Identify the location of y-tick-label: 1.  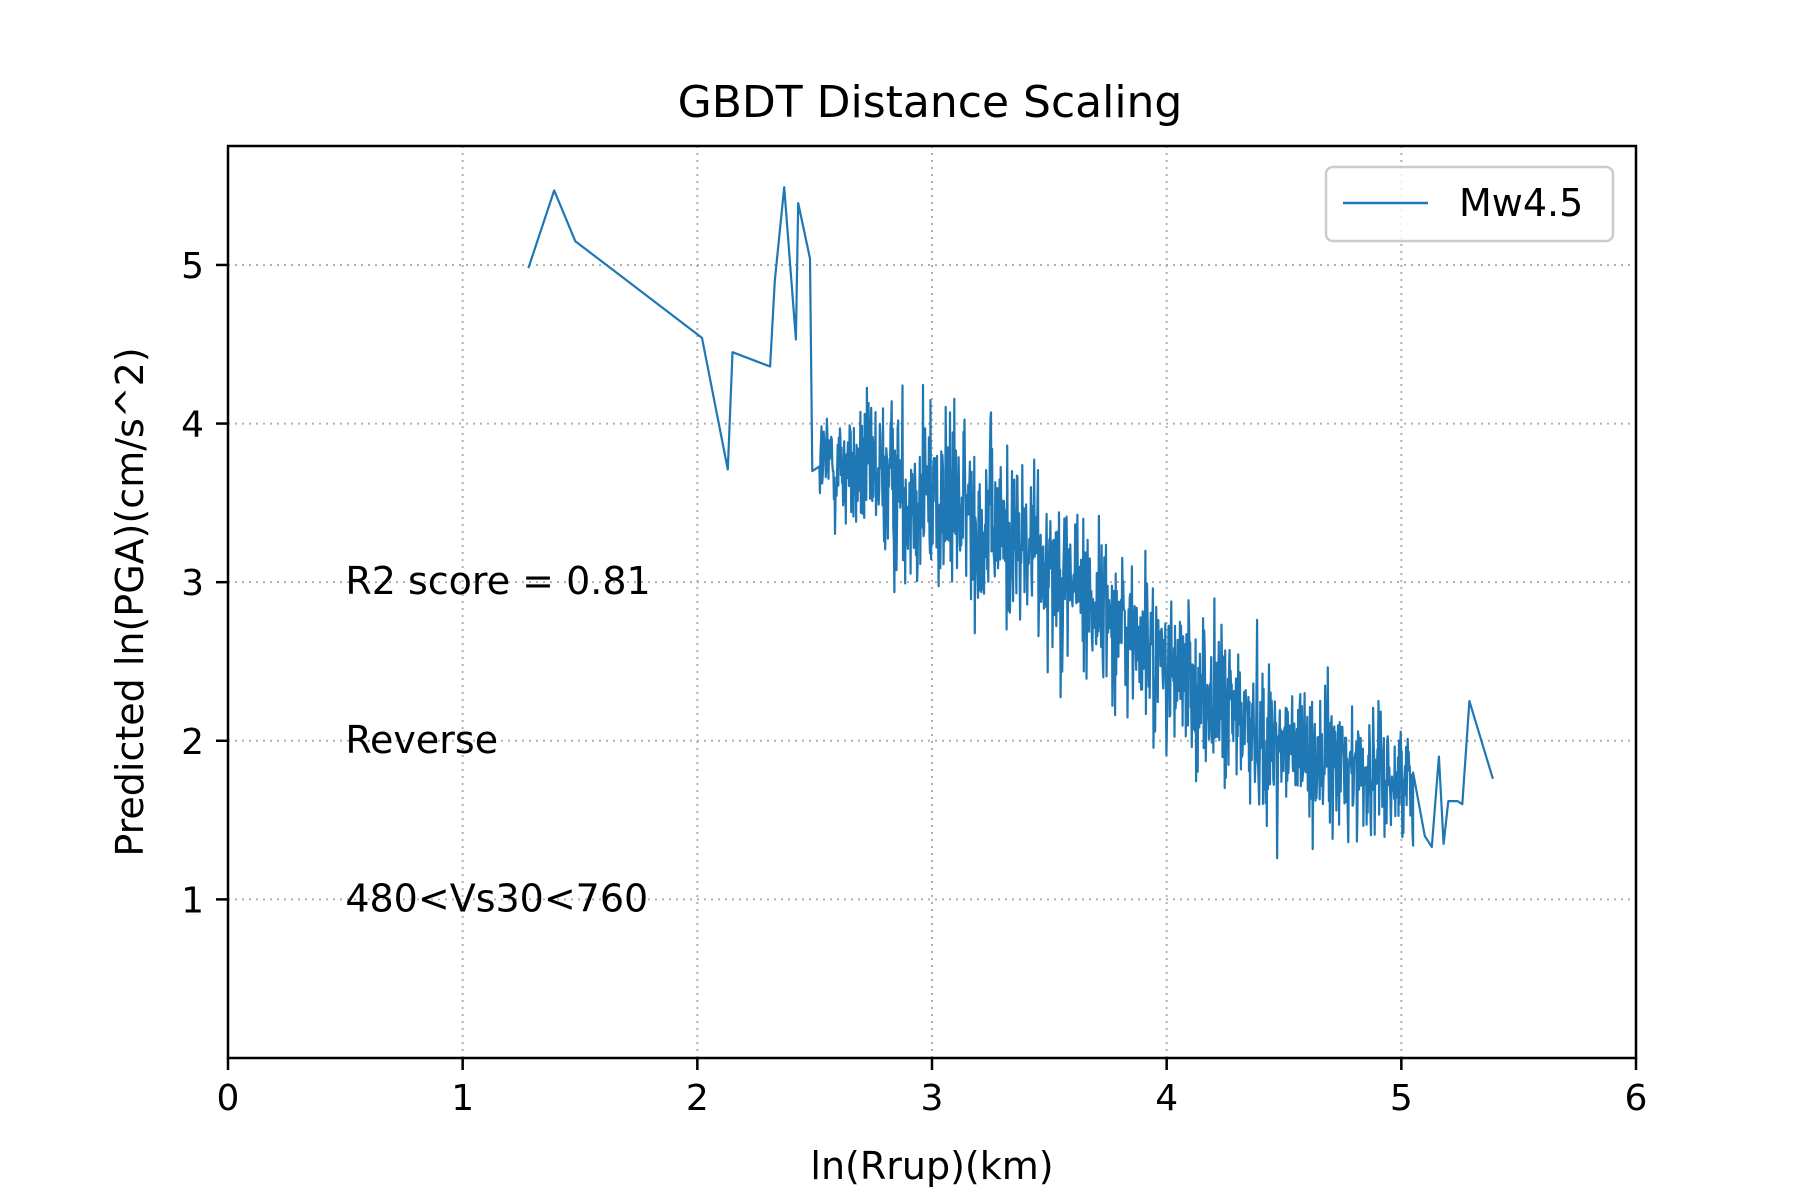
(192, 900).